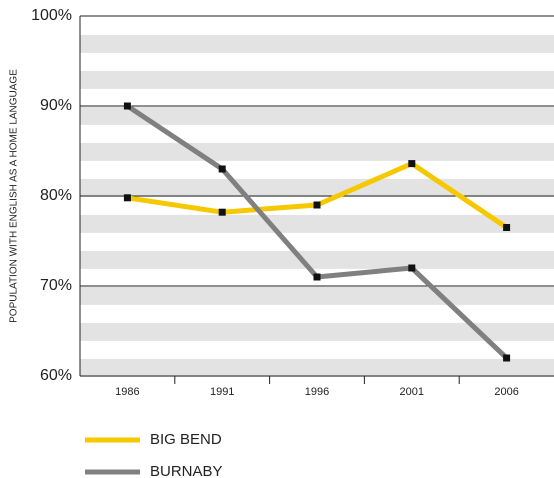 The width and height of the screenshot is (554, 478). I want to click on x-tick-label: 1986, so click(127, 392).